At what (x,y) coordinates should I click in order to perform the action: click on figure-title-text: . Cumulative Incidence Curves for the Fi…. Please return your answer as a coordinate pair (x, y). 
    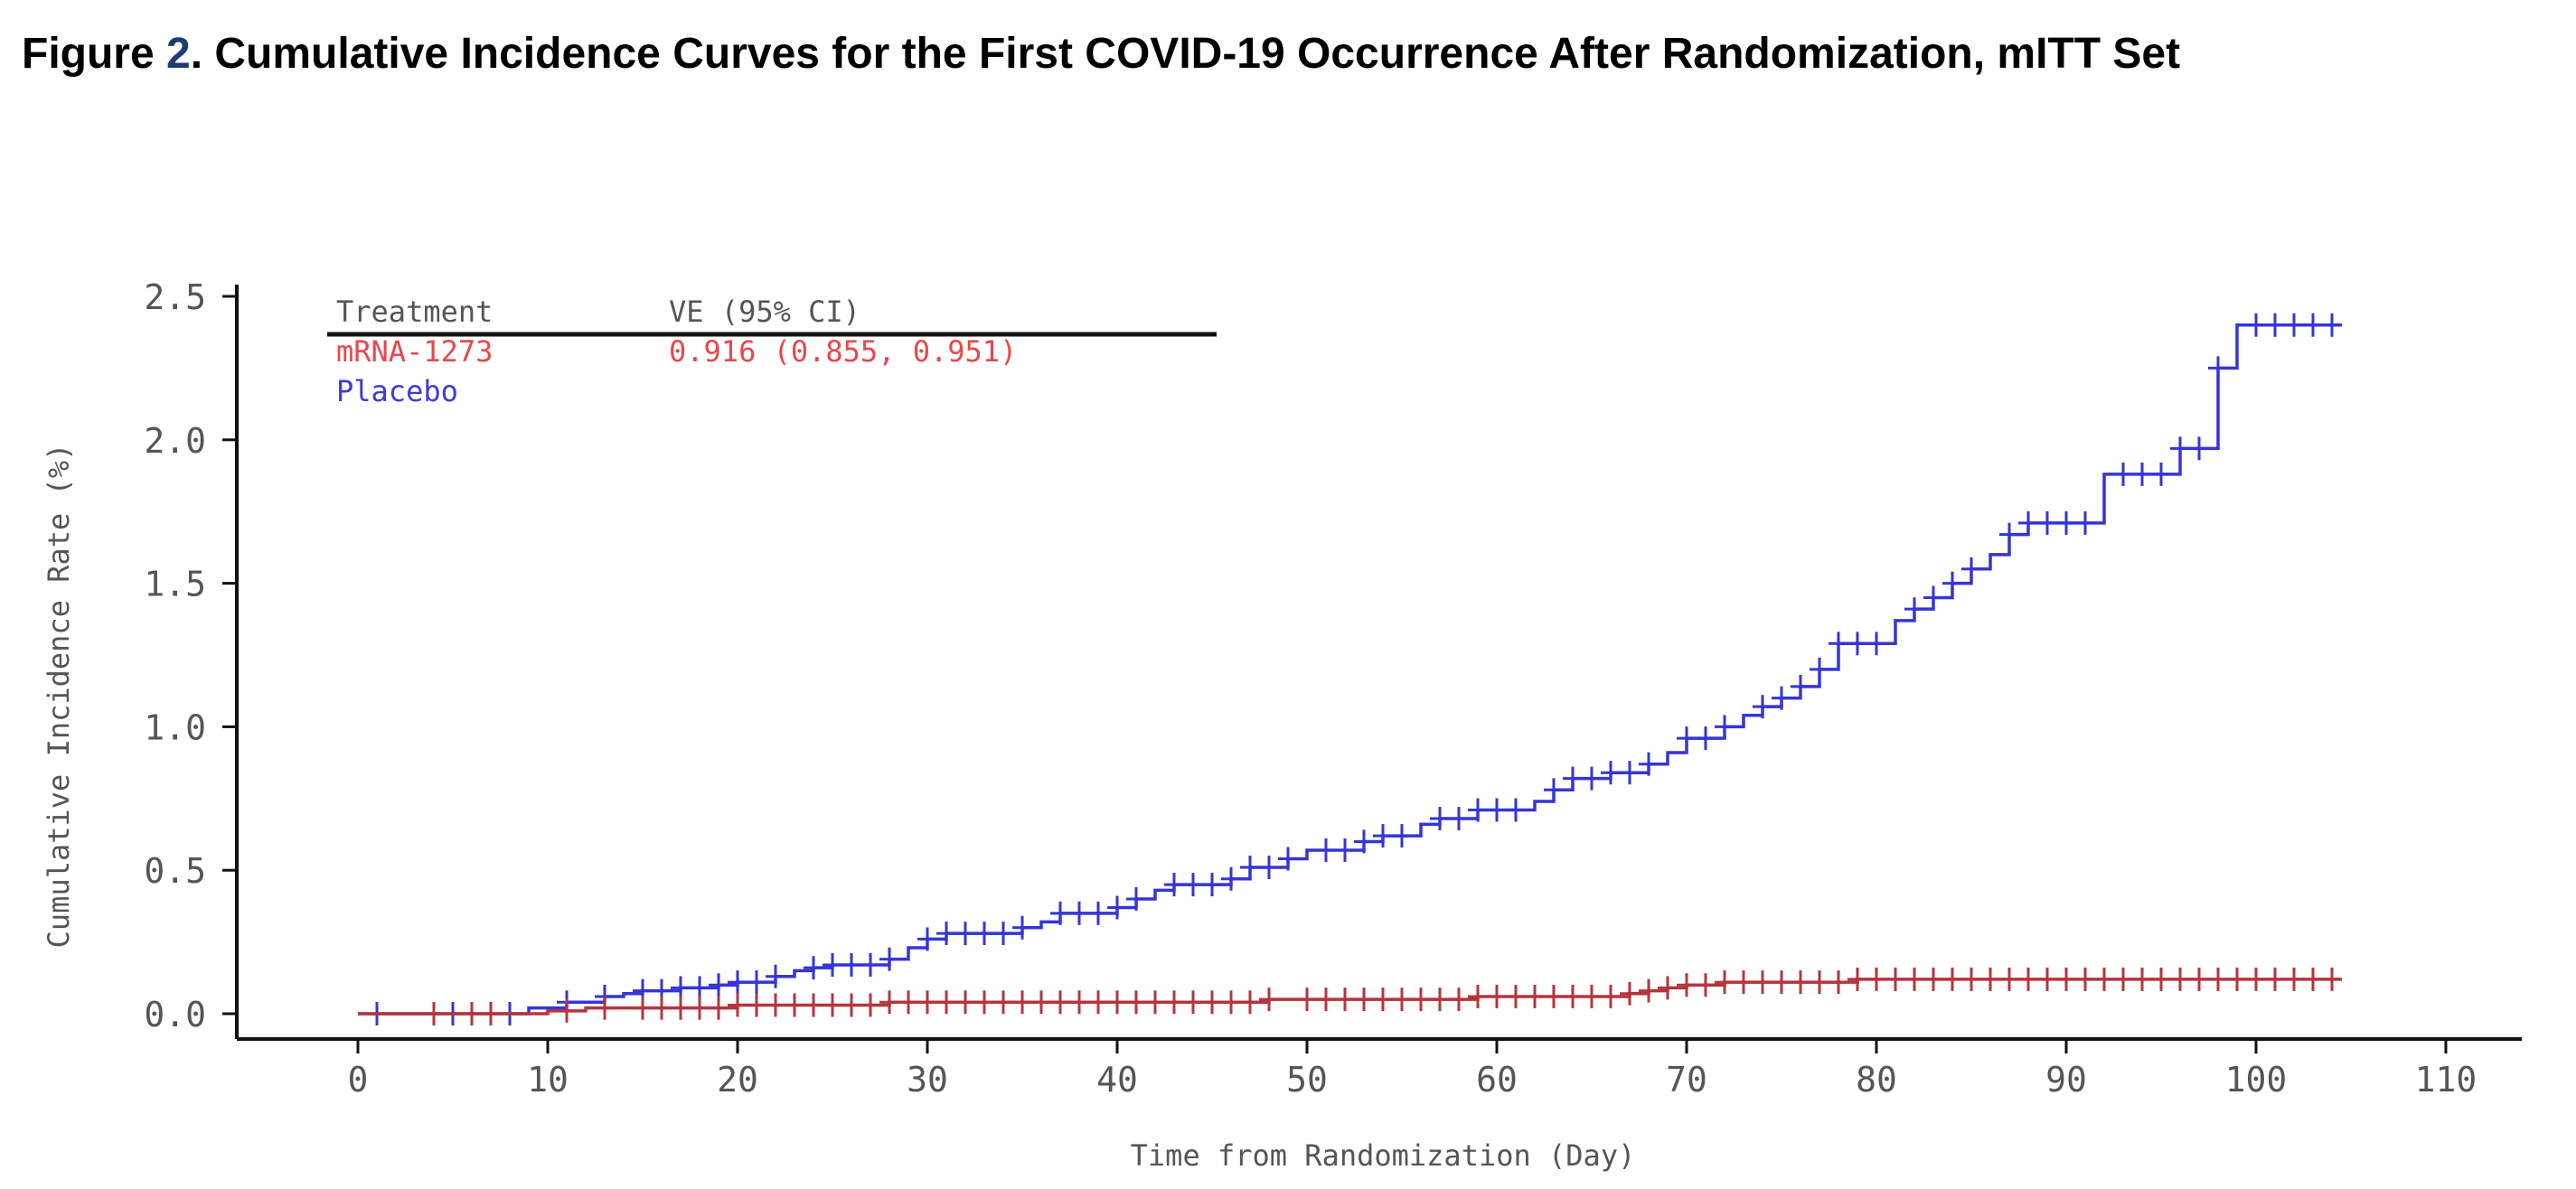
    Looking at the image, I should click on (1185, 54).